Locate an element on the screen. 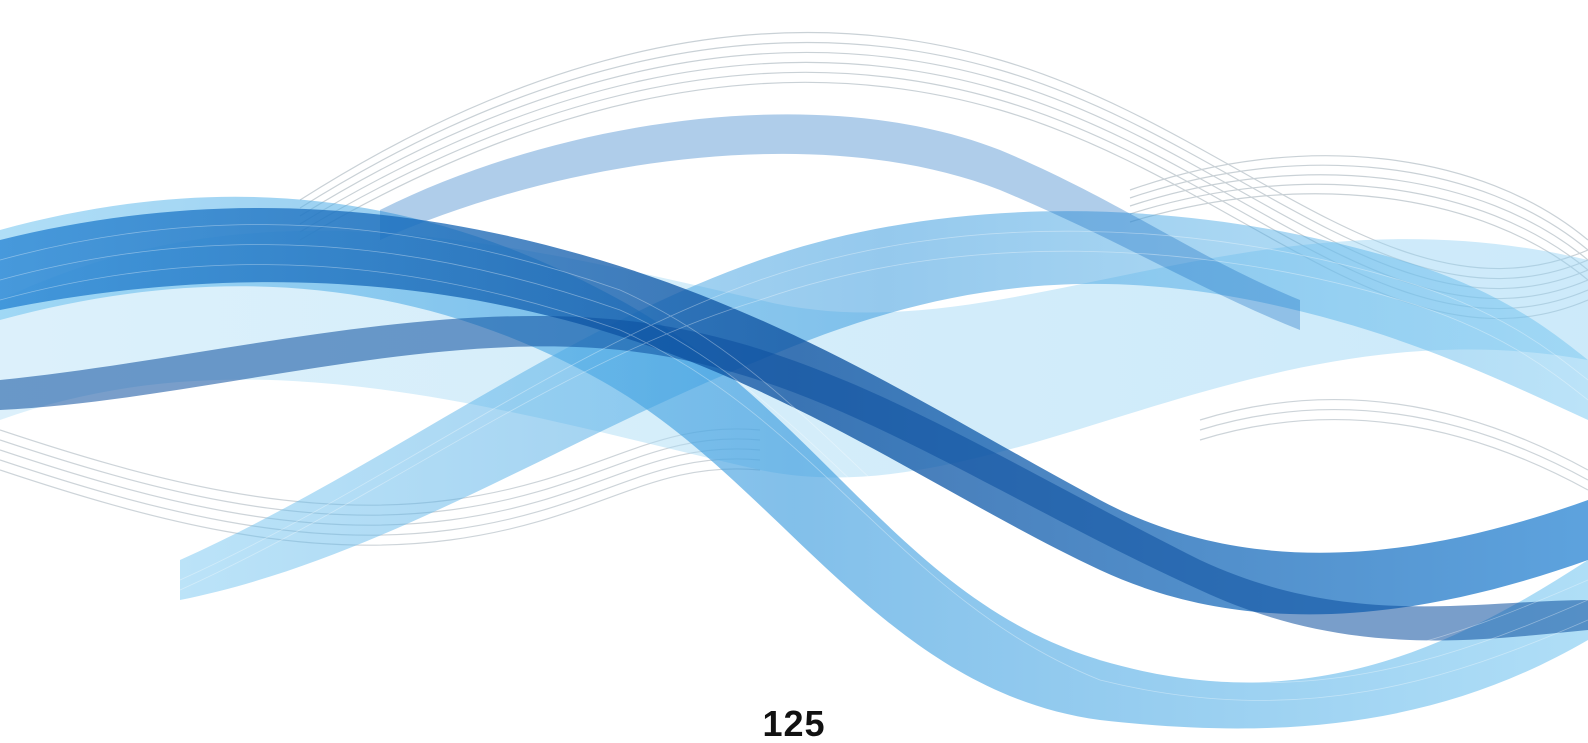 Image resolution: width=1588 pixels, height=743 pixels. page-number: 125 is located at coordinates (794, 723).